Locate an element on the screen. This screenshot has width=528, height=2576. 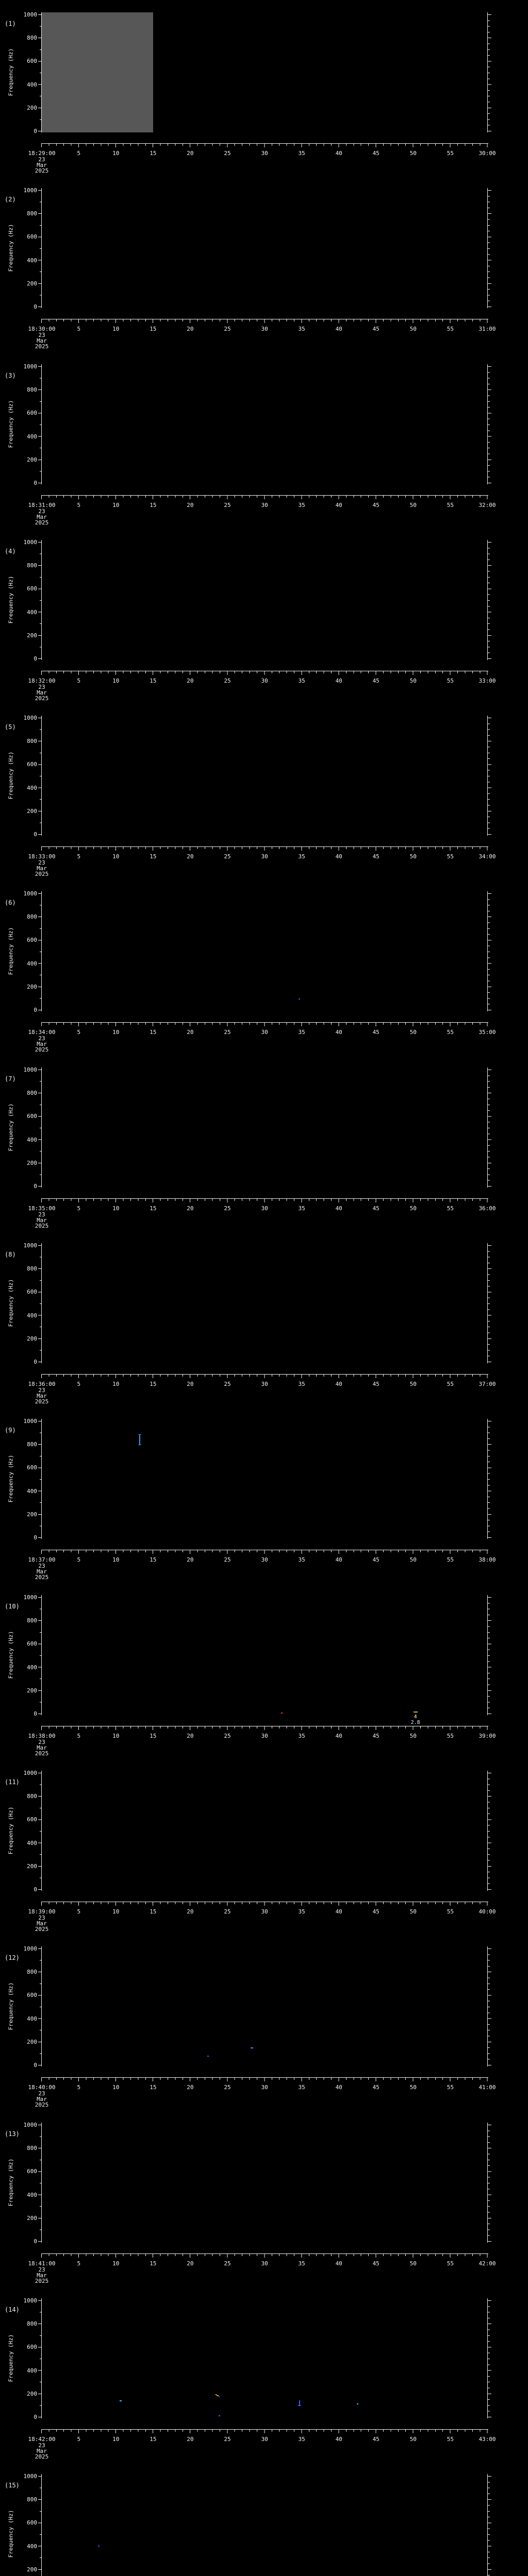
x-start-time-label: 18:39:00 is located at coordinates (42, 1911).